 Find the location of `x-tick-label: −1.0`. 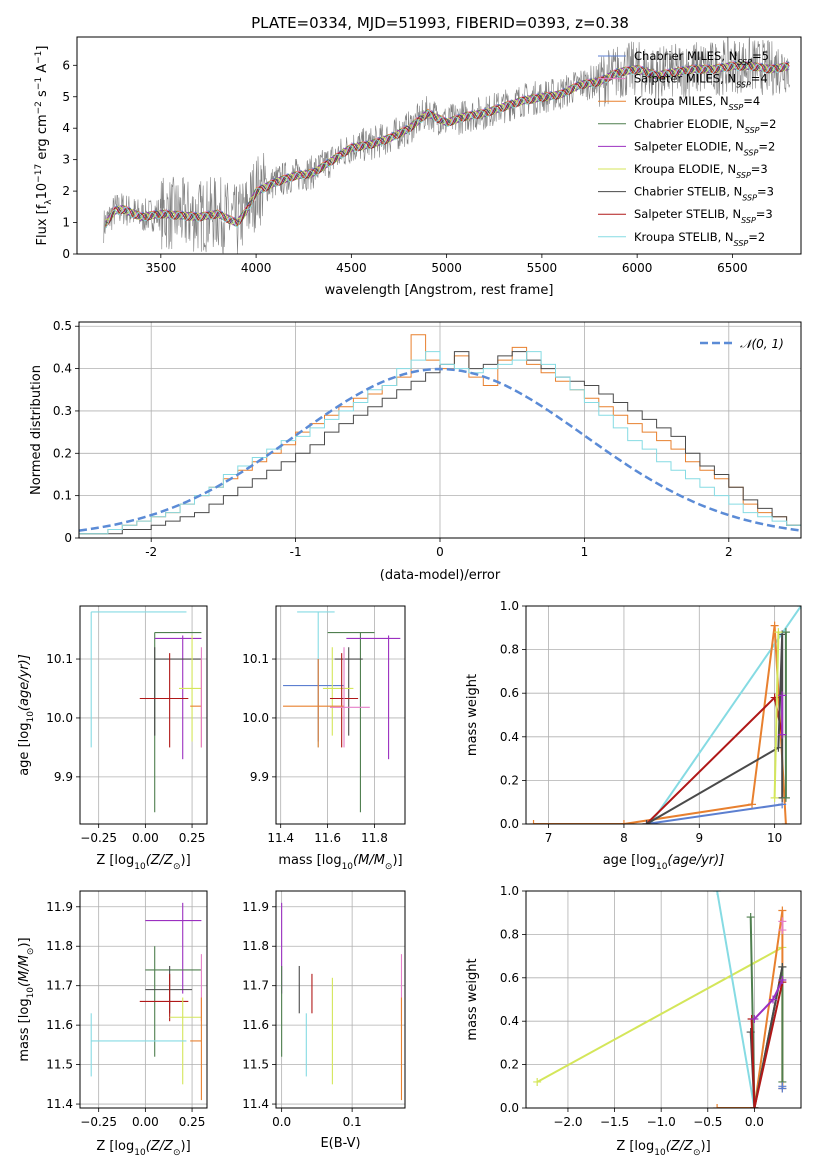

x-tick-label: −1.0 is located at coordinates (661, 1122).